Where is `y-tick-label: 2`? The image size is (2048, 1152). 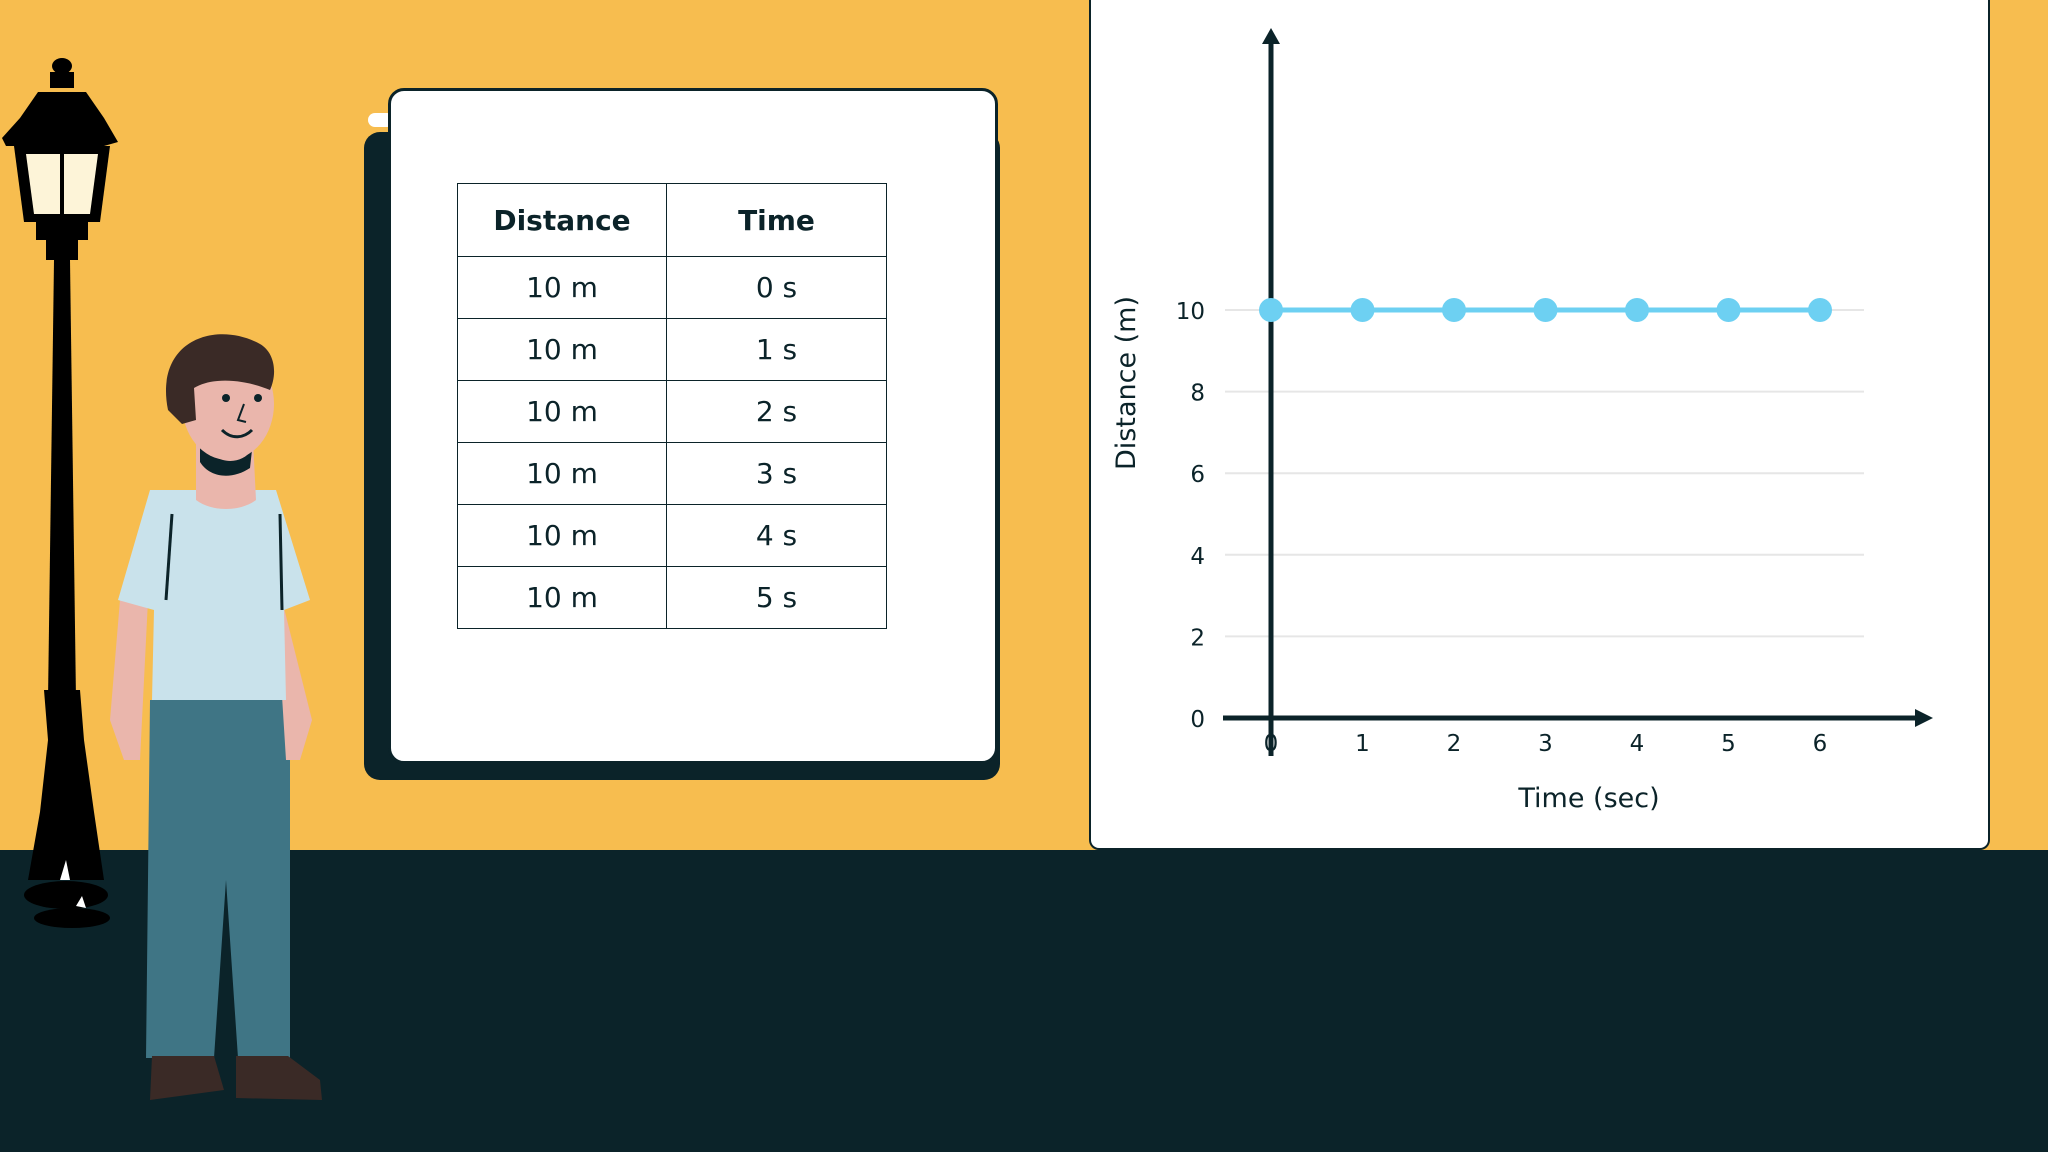
y-tick-label: 2 is located at coordinates (1197, 638).